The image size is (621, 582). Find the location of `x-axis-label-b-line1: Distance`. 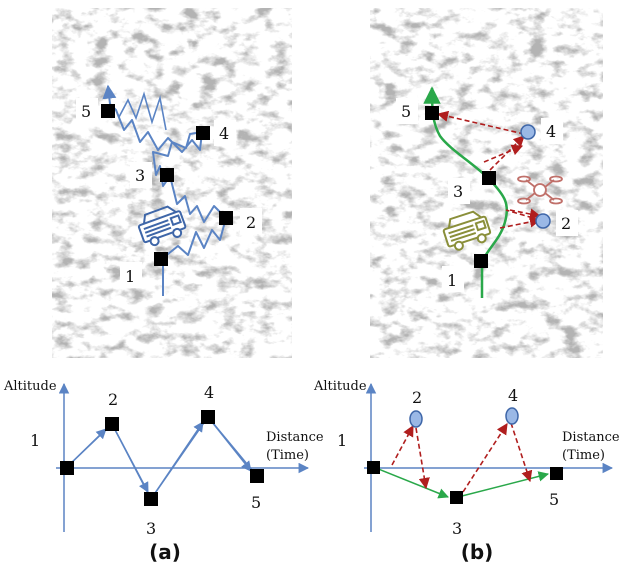

x-axis-label-b-line1: Distance is located at coordinates (591, 437).